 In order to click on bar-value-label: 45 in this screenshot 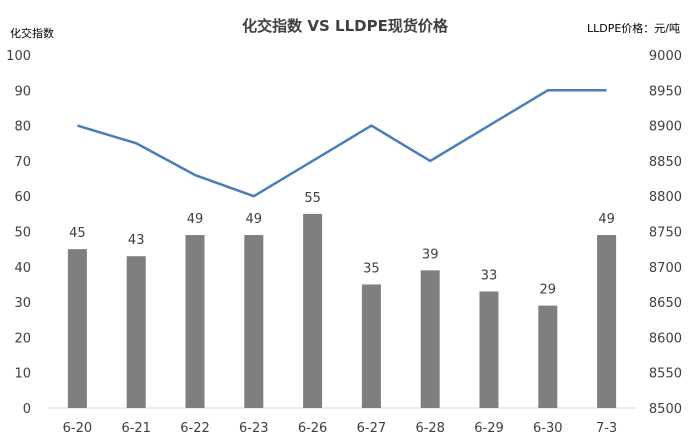, I will do `click(77, 233)`.